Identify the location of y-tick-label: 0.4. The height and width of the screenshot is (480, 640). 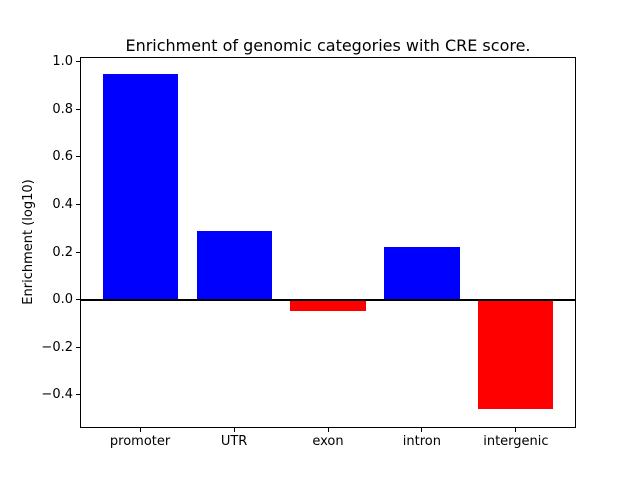
(62, 204).